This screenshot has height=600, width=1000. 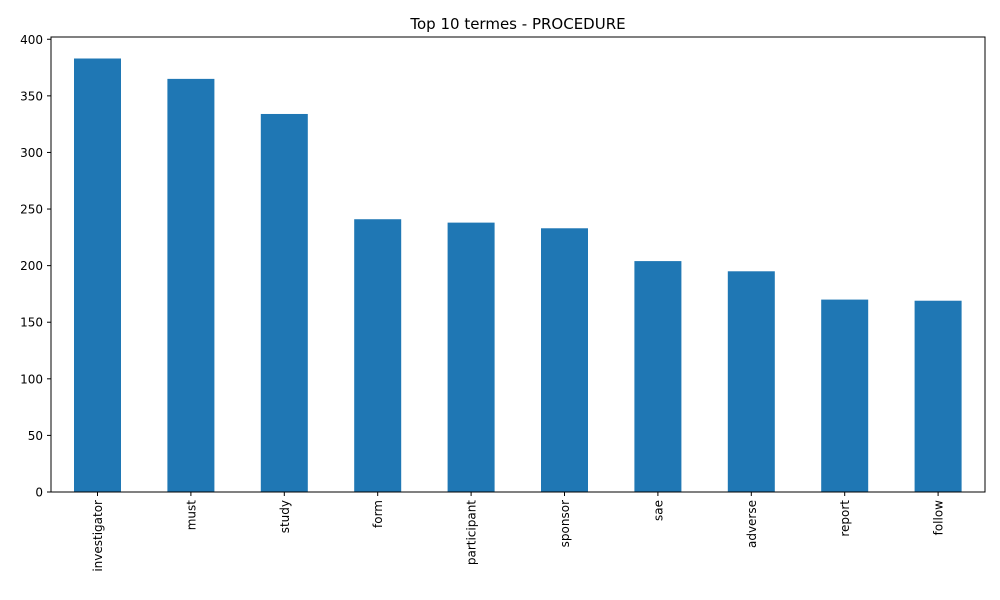 I want to click on x-tick-label: participant, so click(x=472, y=532).